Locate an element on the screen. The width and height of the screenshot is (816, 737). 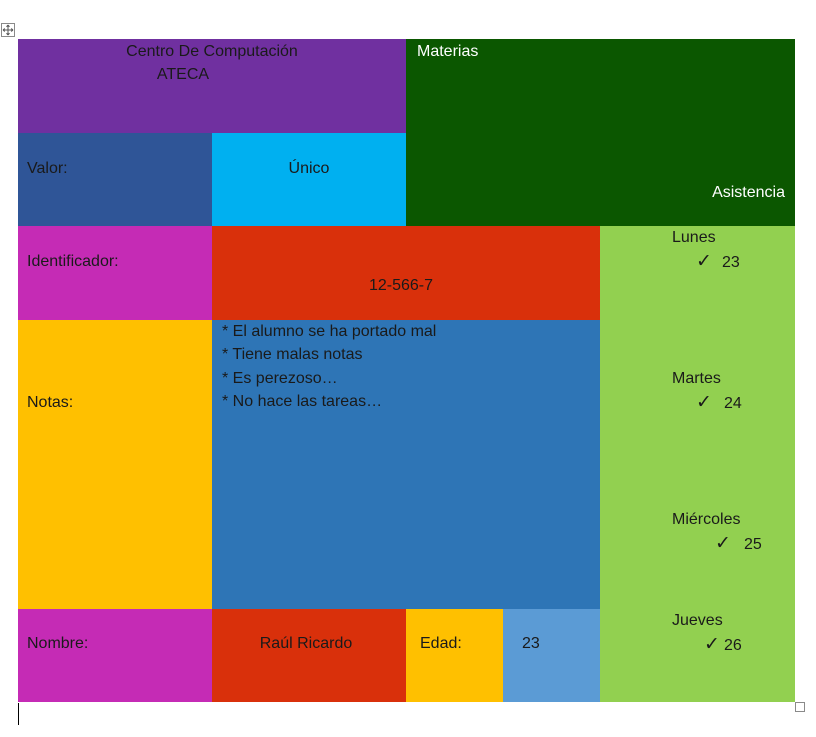
edad-label-cell: Edad: is located at coordinates (454, 655).